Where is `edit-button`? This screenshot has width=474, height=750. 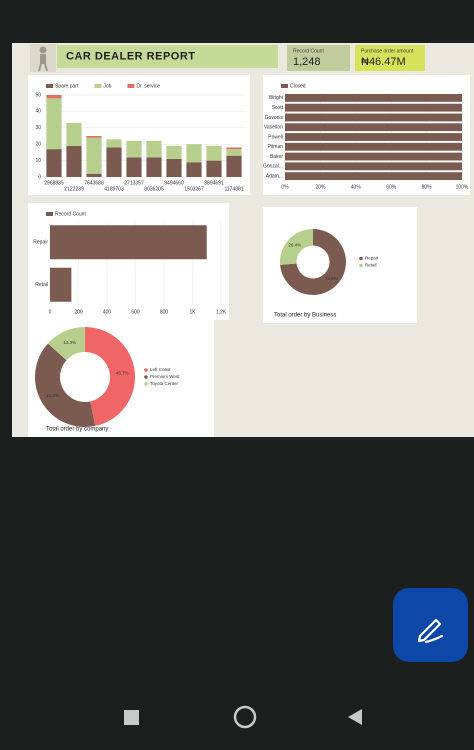 edit-button is located at coordinates (430, 625).